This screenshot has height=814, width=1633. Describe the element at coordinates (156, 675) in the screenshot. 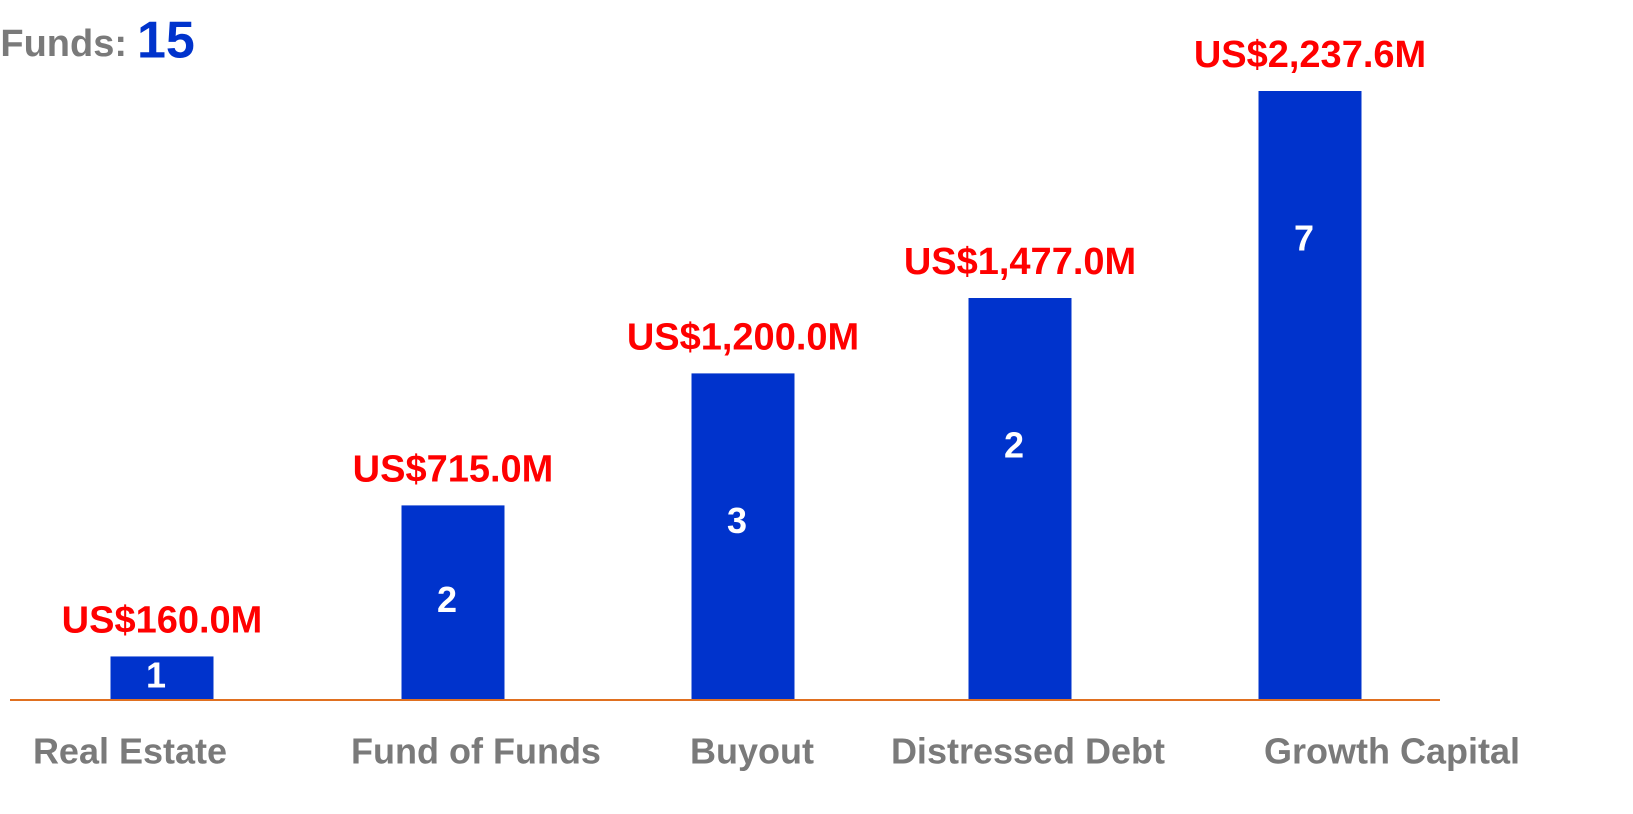

I see `count-label: 1` at that location.